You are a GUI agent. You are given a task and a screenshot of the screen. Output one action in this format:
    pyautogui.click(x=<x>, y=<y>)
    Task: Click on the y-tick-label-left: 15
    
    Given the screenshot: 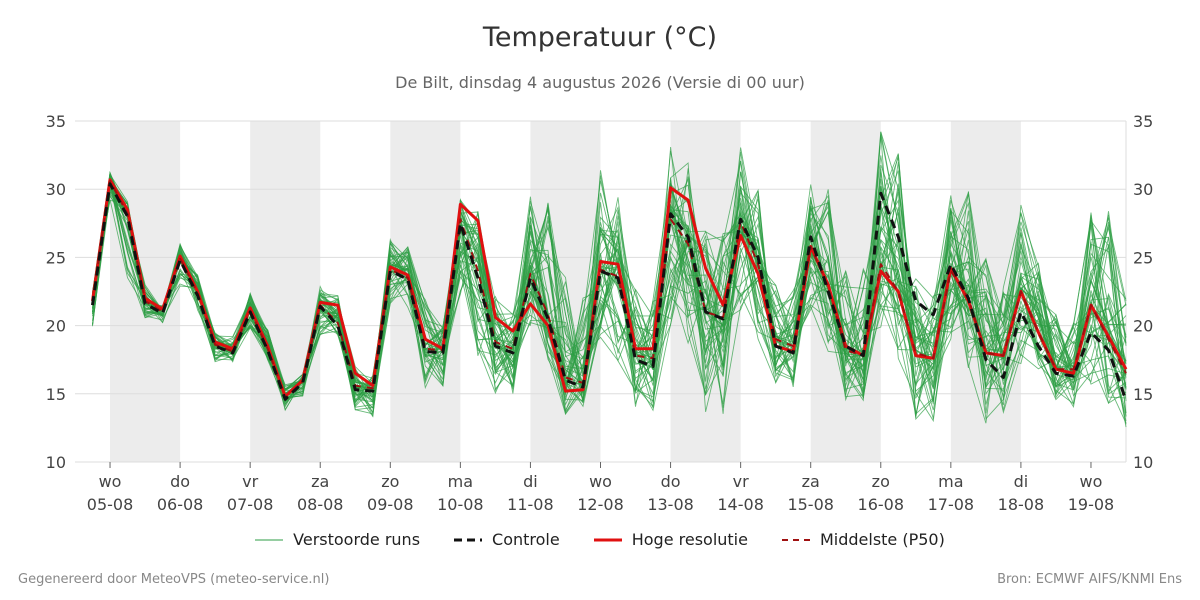 What is the action you would take?
    pyautogui.click(x=56, y=394)
    